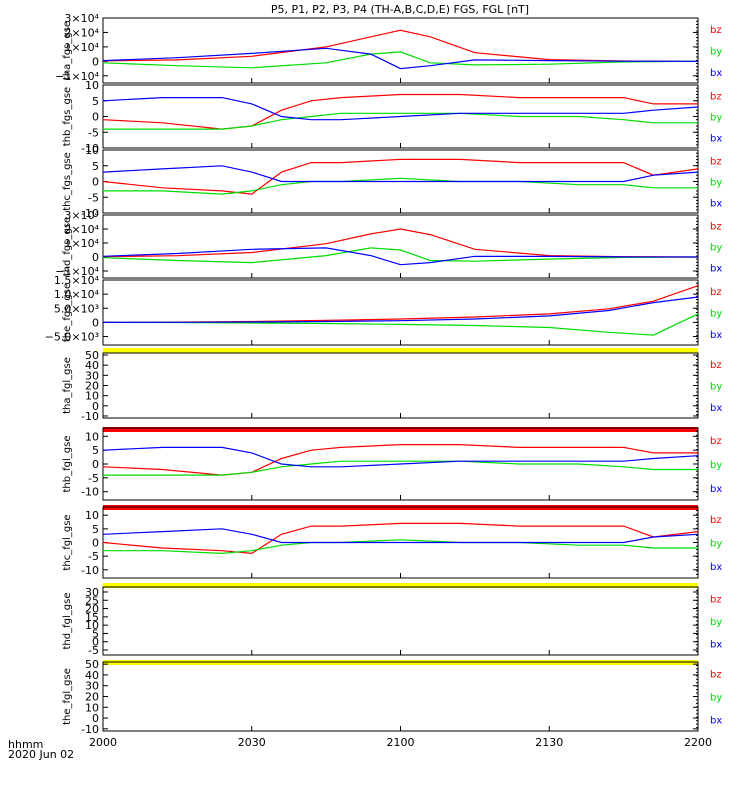 This screenshot has width=750, height=800. I want to click on ylabel-thc_fgl_gse: thc_fgl_gse, so click(67, 542).